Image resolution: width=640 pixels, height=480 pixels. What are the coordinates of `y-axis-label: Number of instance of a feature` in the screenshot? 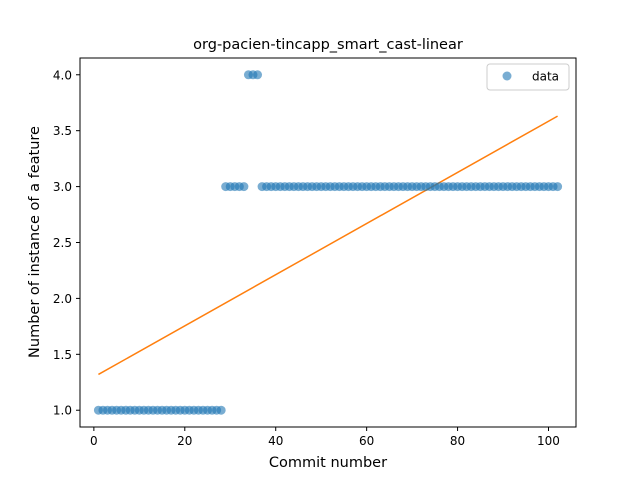 It's located at (35, 242).